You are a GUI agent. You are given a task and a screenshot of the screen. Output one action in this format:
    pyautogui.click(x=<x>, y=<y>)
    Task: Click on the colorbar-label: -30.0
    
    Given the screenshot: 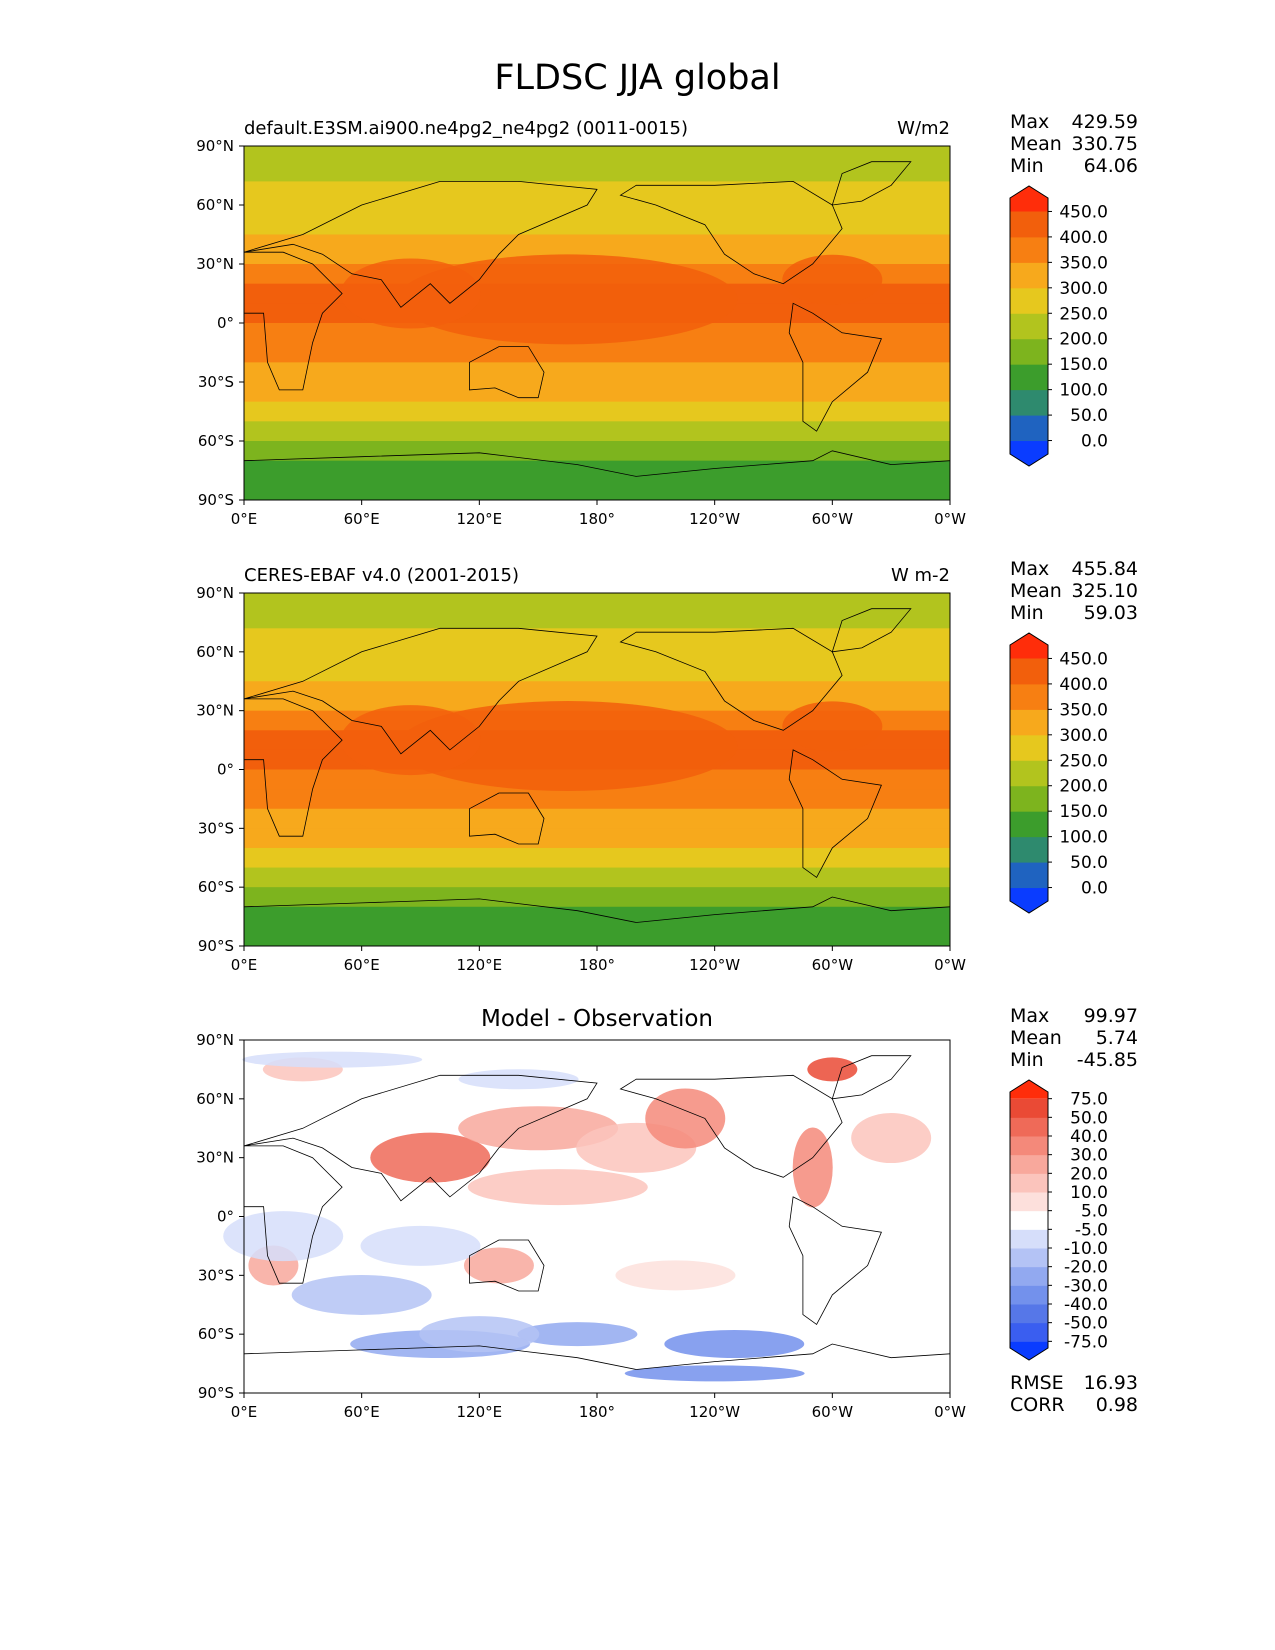 What is the action you would take?
    pyautogui.click(x=1086, y=1286)
    